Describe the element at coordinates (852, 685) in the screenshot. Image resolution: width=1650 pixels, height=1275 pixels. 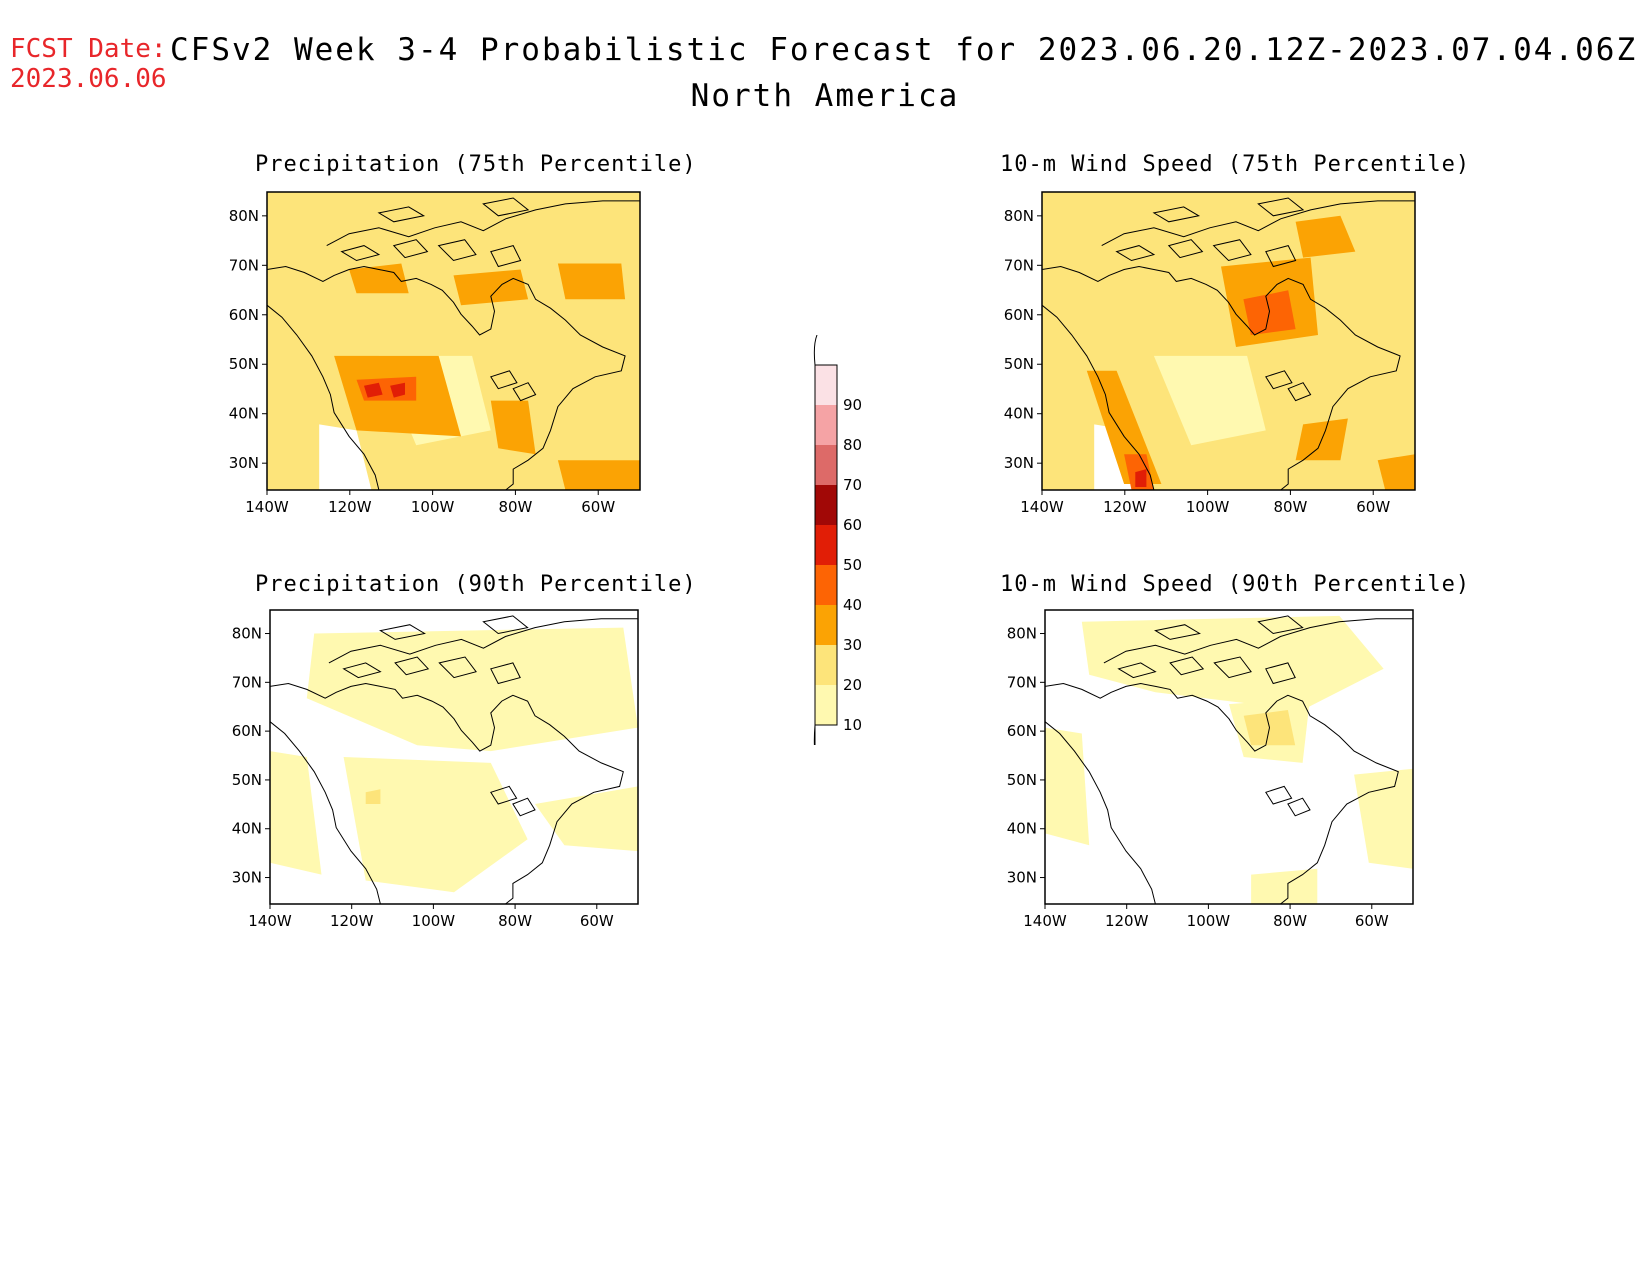
I see `colorbar-label: 20` at that location.